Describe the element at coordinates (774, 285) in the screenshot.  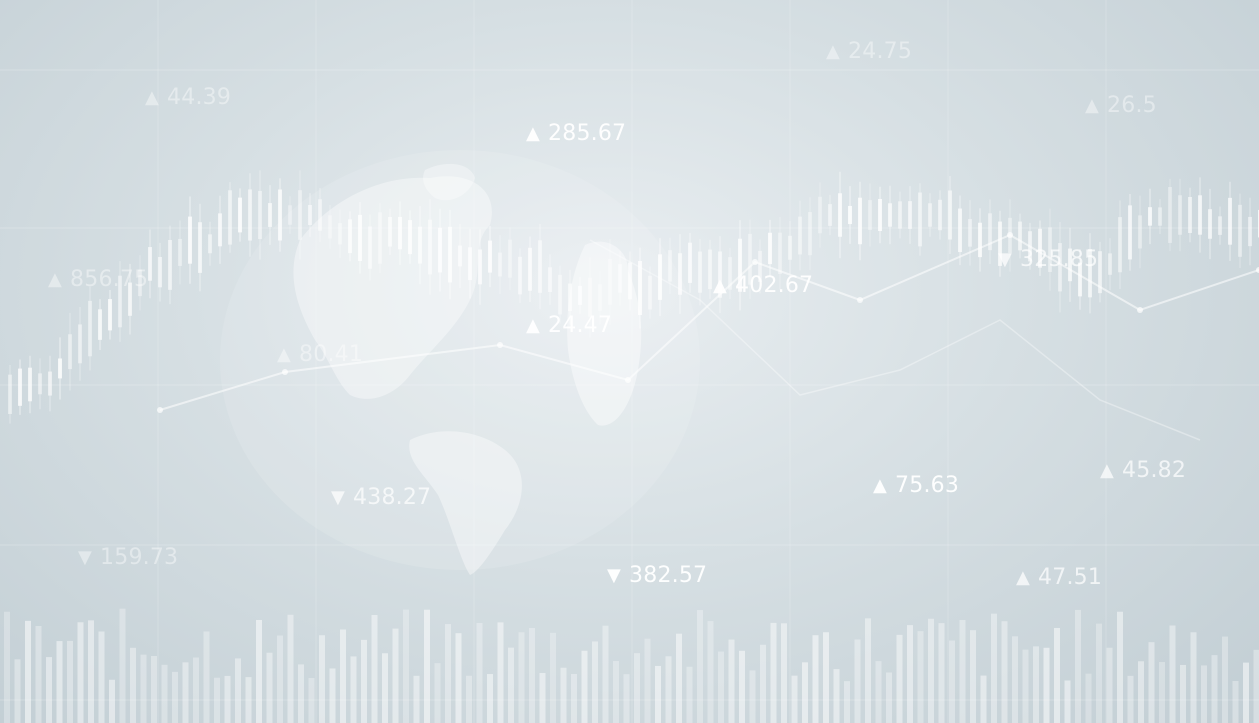
I see `ticker-value: 402.67` at that location.